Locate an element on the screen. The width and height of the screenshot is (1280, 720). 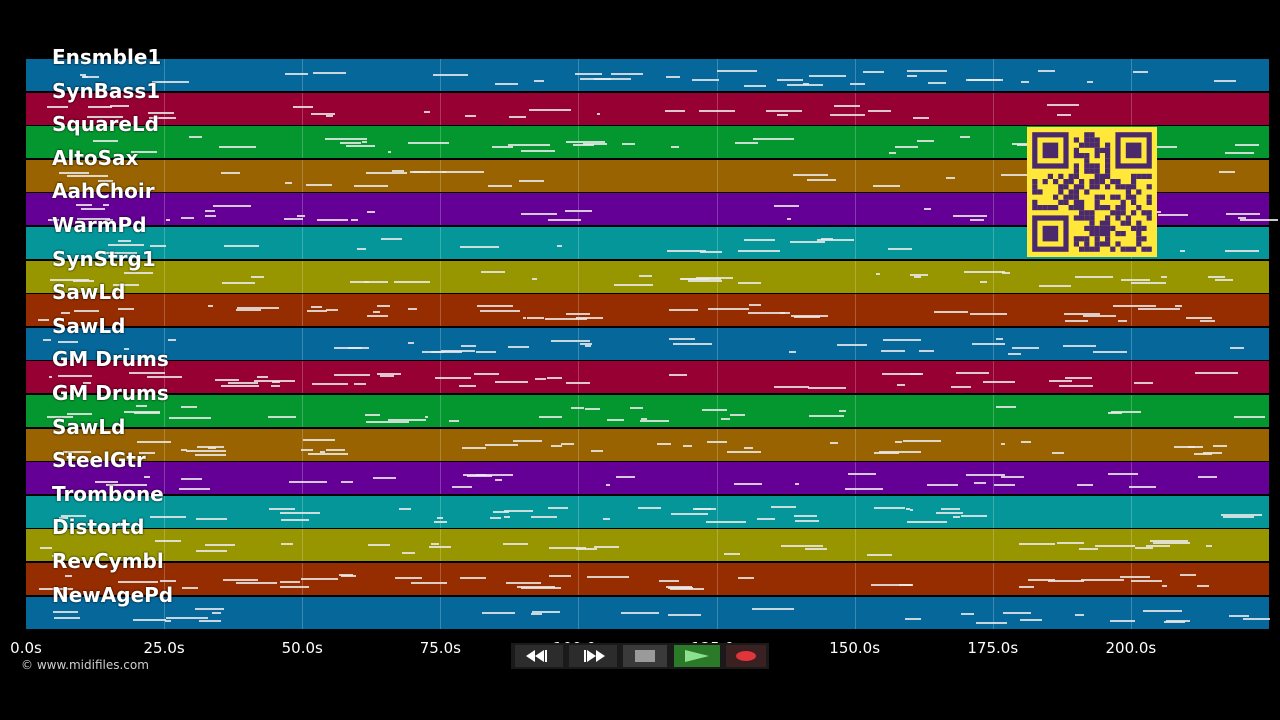
rewind-button is located at coordinates (539, 656).